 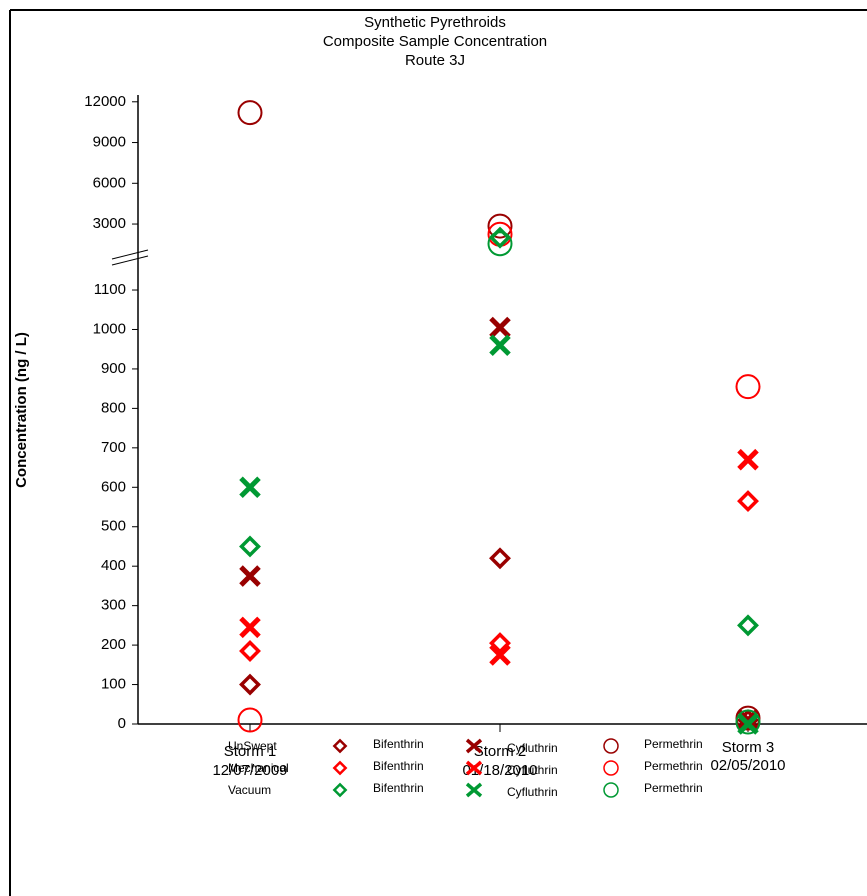 I want to click on y-tick-label: 200, so click(x=113, y=644).